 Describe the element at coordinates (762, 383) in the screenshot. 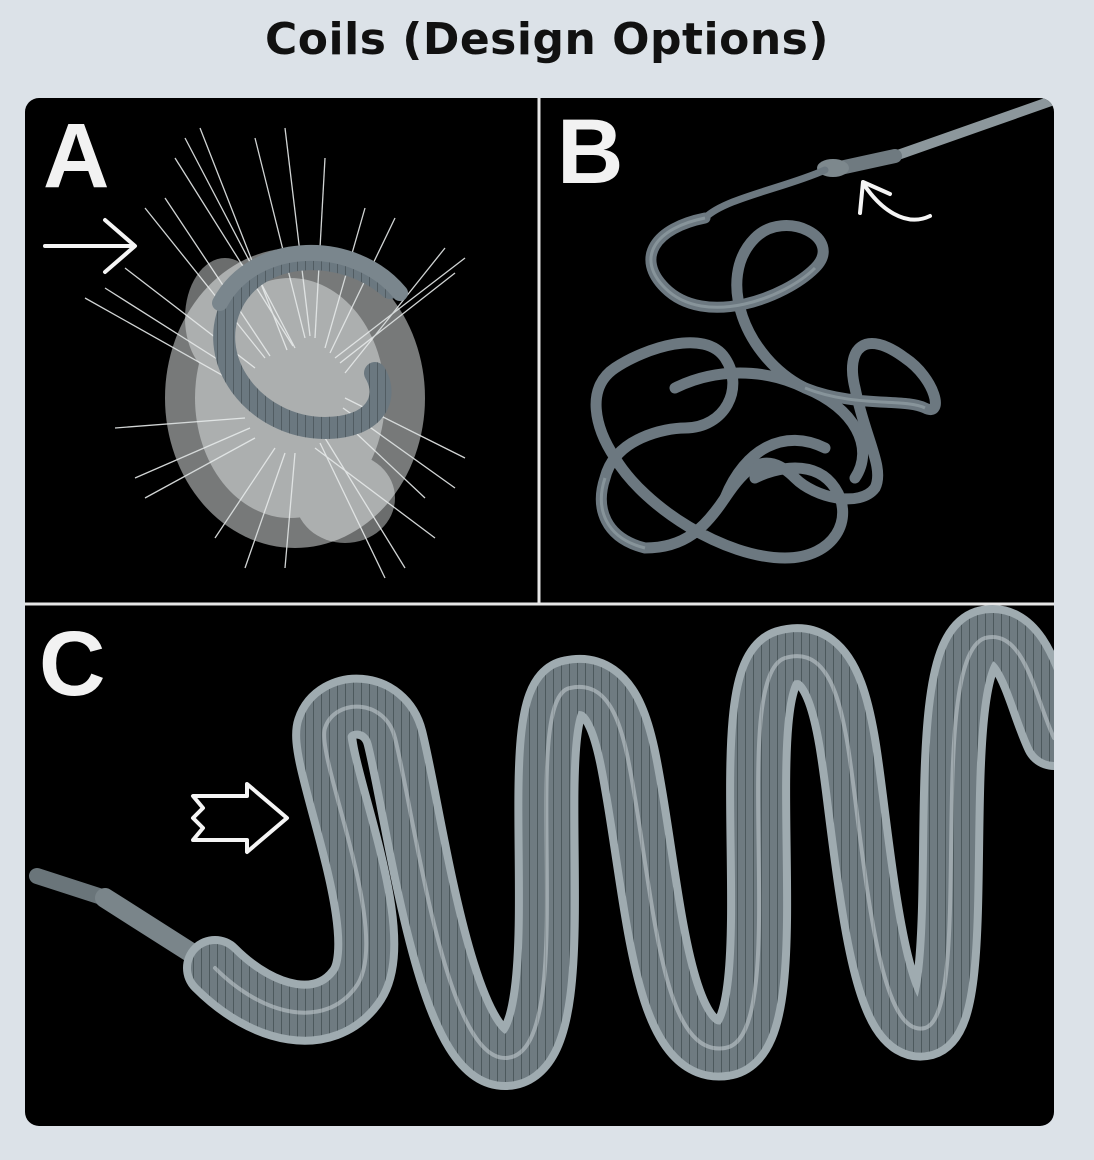

I see `coil-b-highlight` at that location.